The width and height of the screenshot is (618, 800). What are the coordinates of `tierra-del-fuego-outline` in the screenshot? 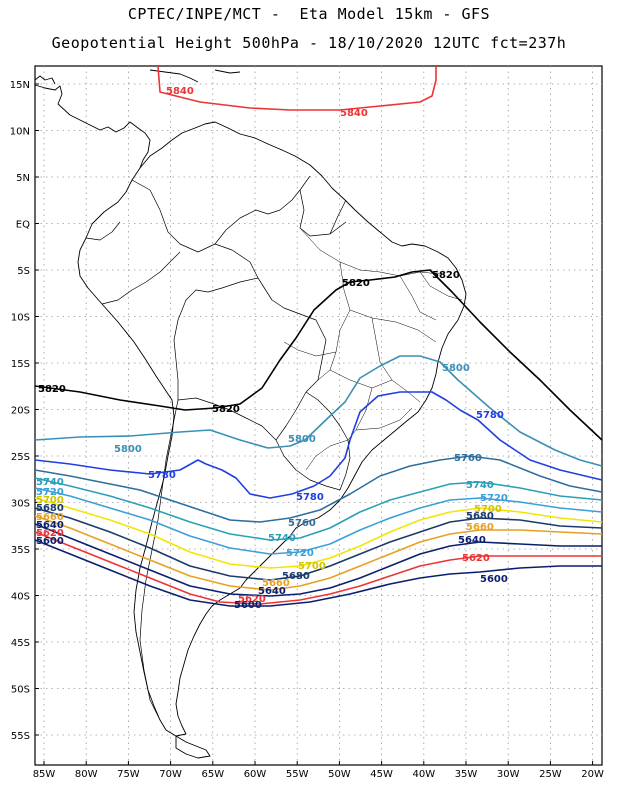 It's located at (193, 747).